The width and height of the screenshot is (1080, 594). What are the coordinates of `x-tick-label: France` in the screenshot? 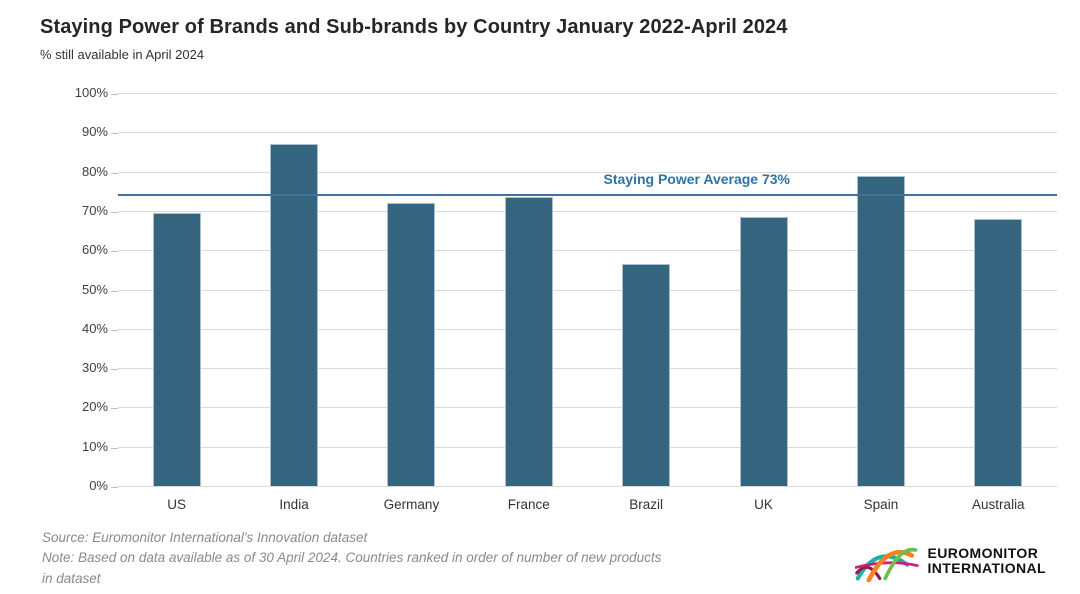 It's located at (528, 504).